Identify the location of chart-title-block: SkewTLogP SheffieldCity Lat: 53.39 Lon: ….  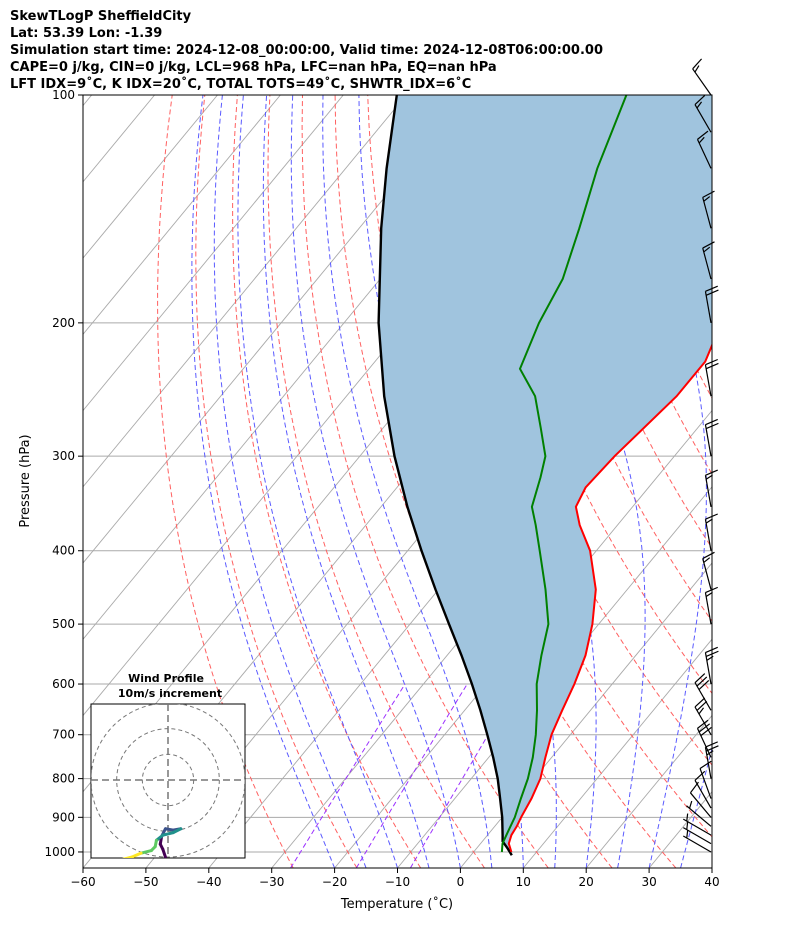
(306, 50).